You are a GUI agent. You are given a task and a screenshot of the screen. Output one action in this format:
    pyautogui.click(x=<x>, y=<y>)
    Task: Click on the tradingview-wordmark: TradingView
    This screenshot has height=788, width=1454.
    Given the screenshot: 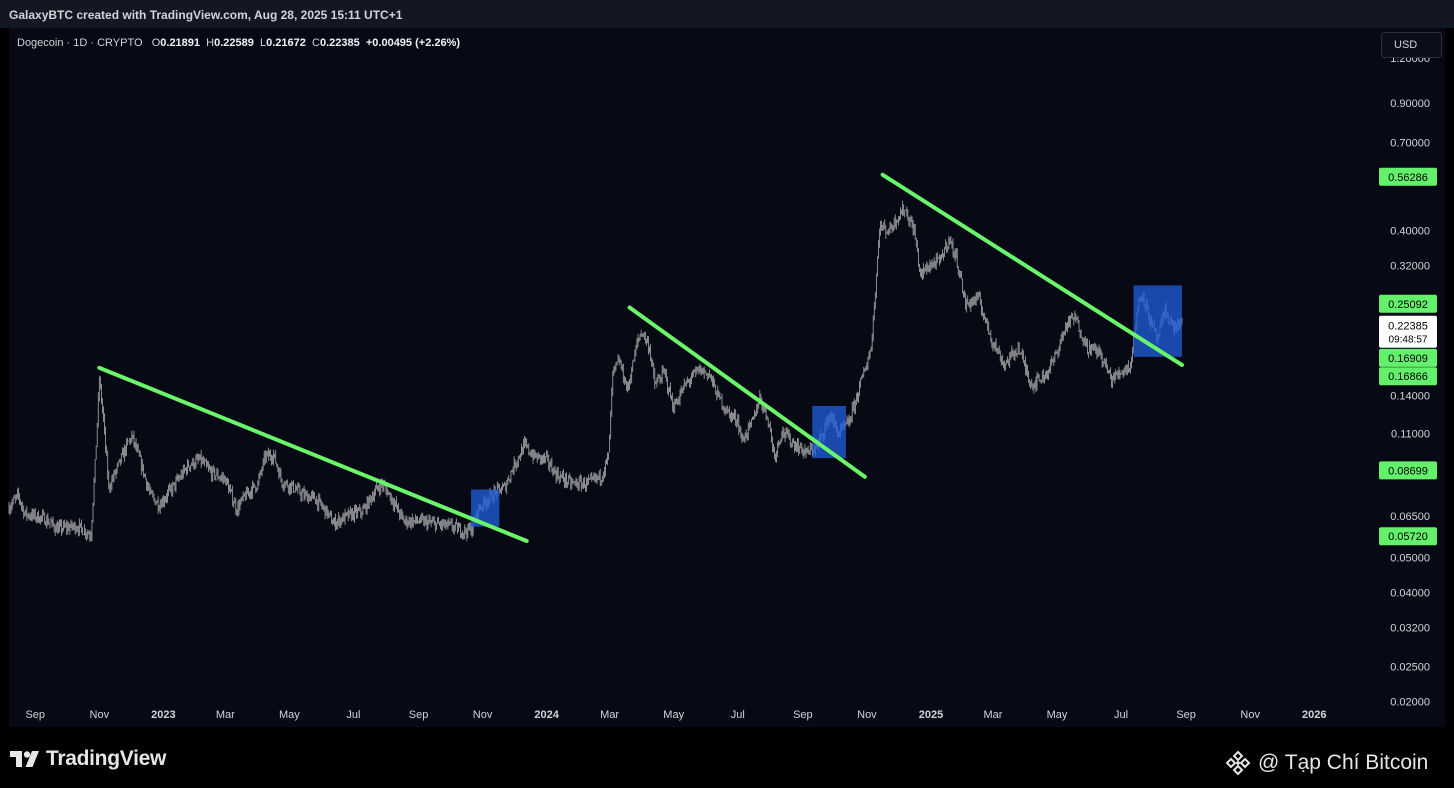 What is the action you would take?
    pyautogui.click(x=106, y=758)
    